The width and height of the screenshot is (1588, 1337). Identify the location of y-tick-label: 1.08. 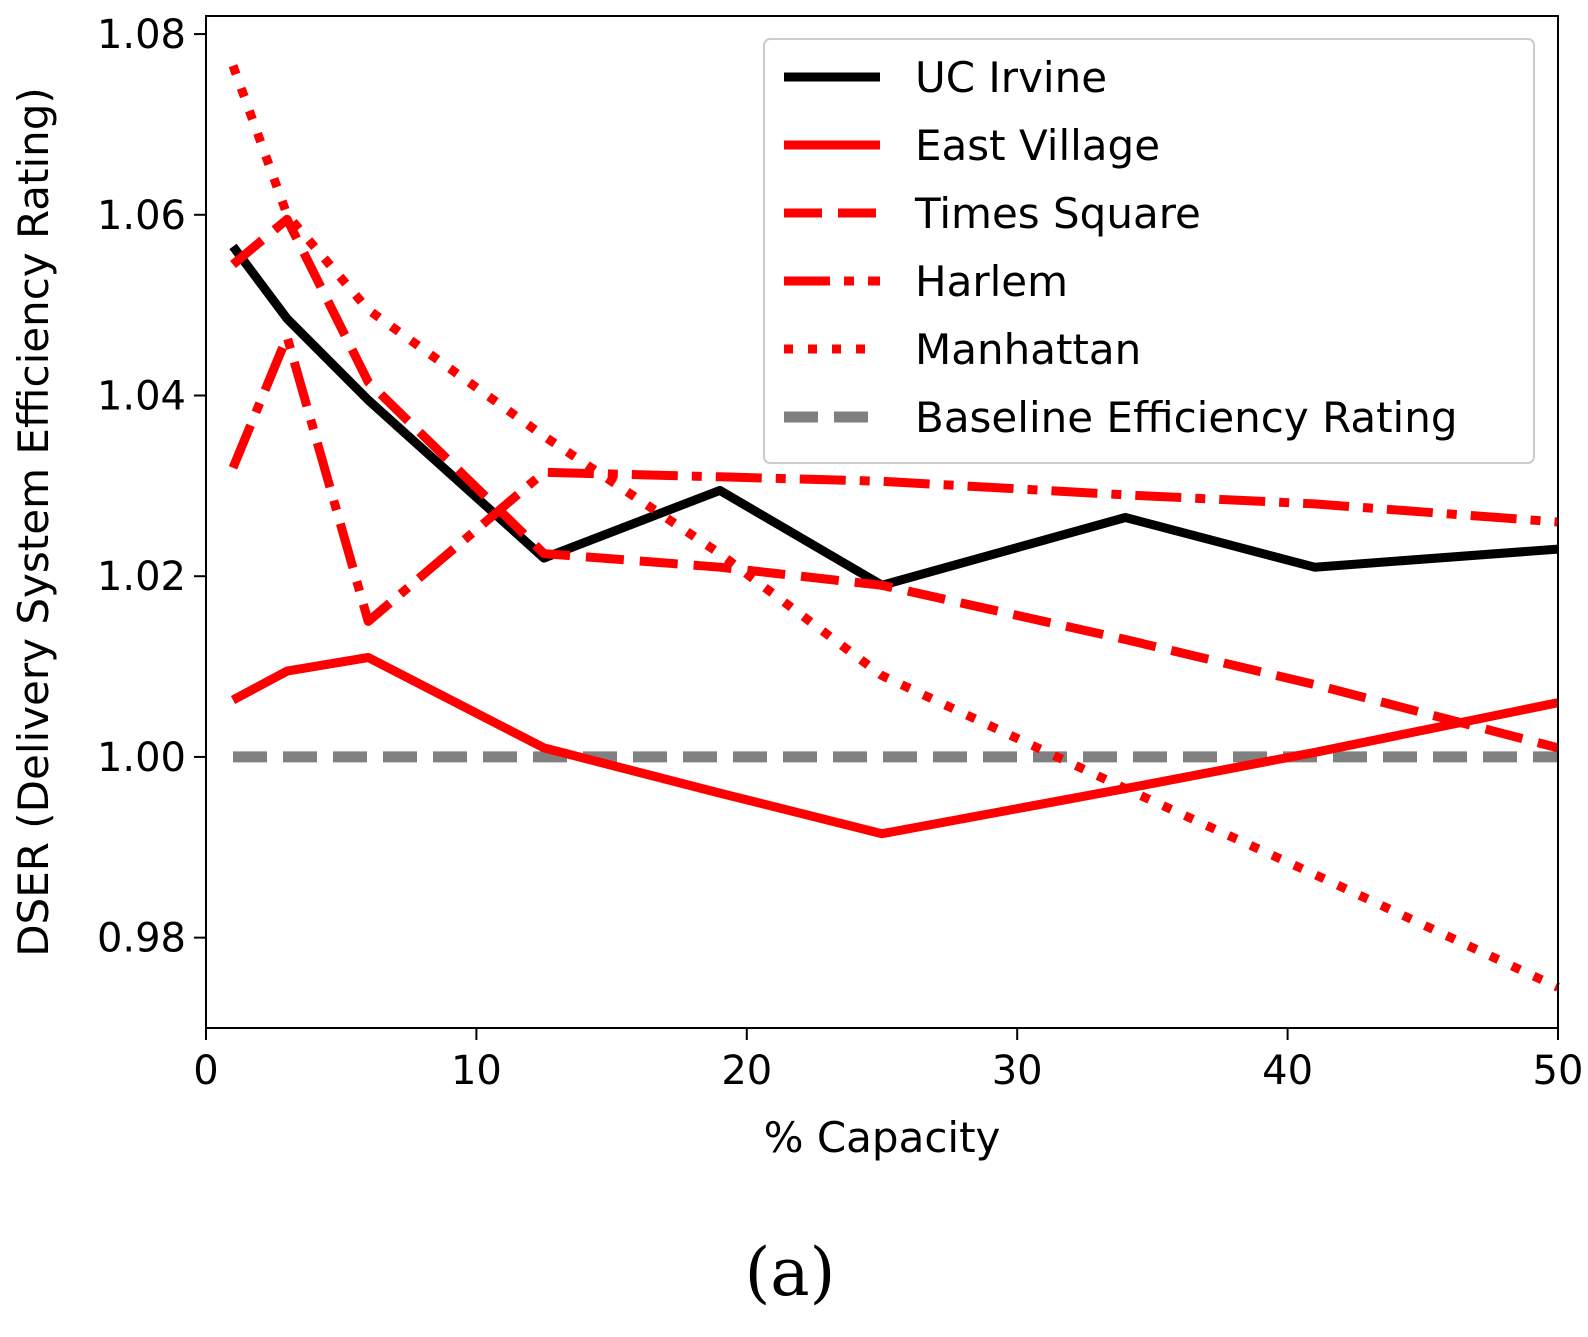
(141, 35).